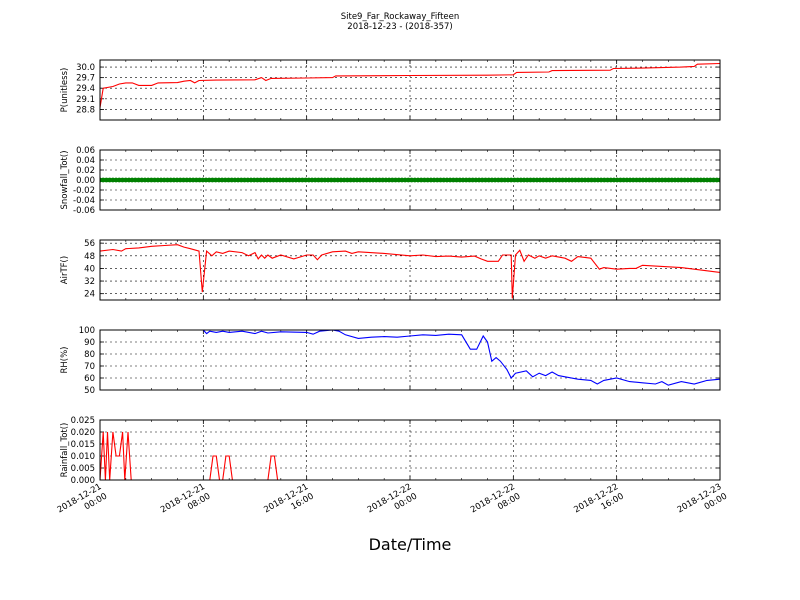  What do you see at coordinates (89, 257) in the screenshot?
I see `y-tick-label: 48` at bounding box center [89, 257].